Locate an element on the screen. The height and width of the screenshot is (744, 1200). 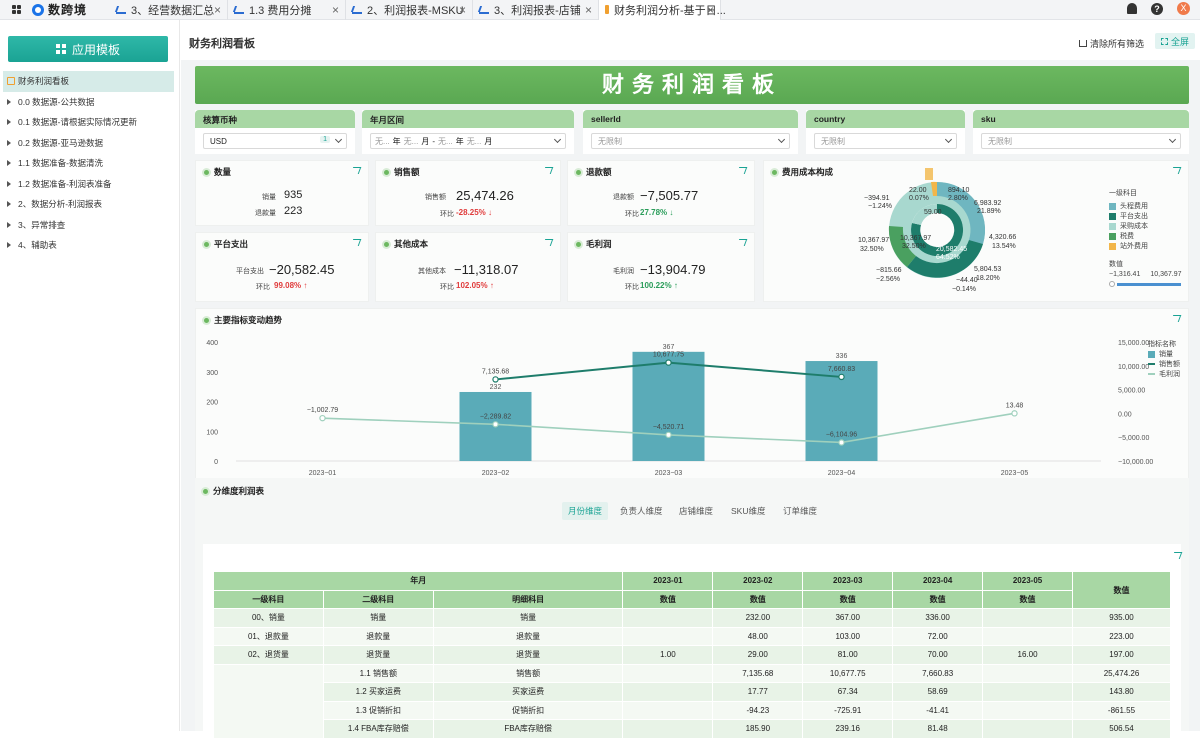
legend-item-tax: 税费 is located at coordinates (1145, 236).